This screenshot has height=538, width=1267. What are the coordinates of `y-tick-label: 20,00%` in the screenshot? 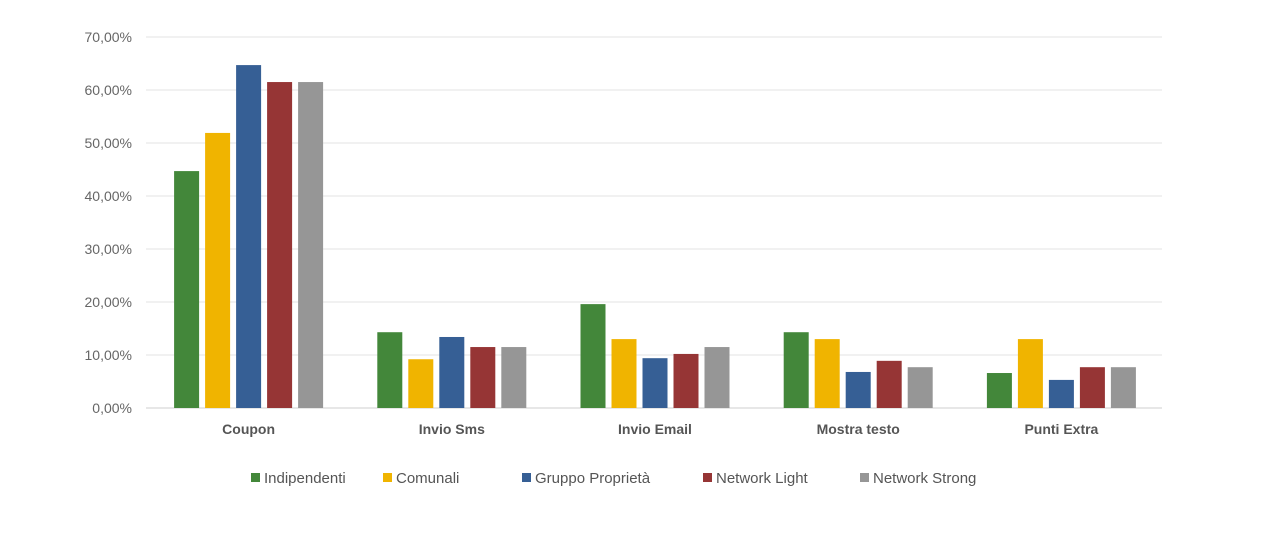 It's located at (108, 302).